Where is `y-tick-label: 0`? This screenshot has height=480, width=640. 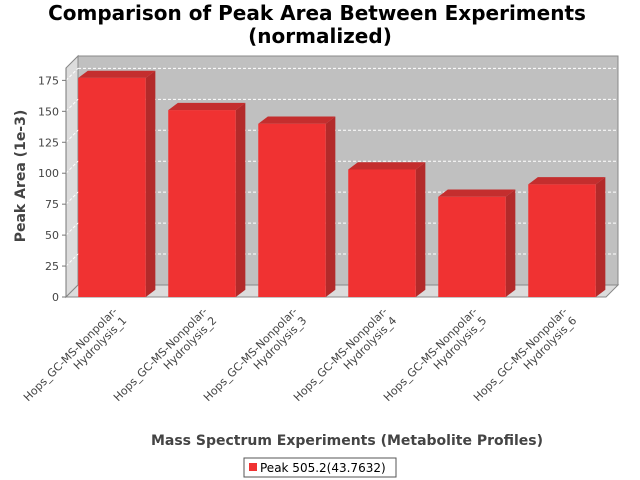 y-tick-label: 0 is located at coordinates (55, 297).